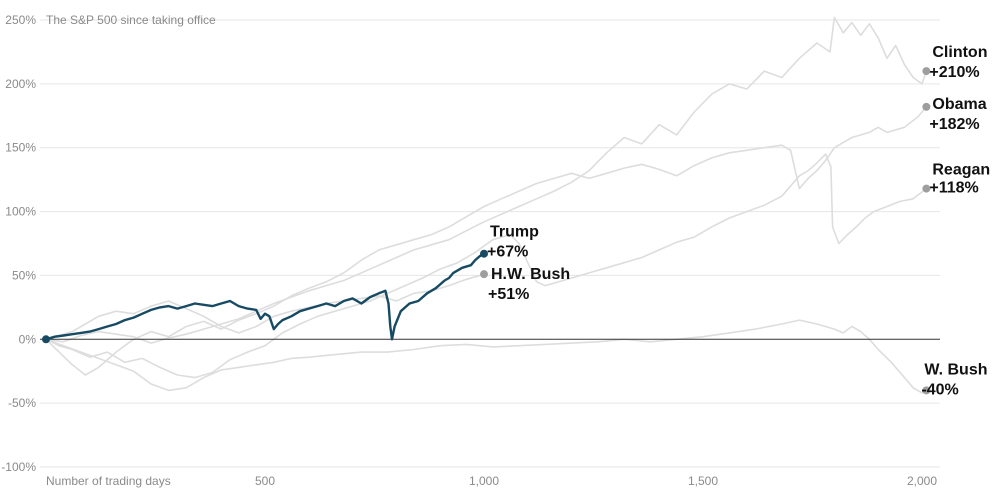 The height and width of the screenshot is (492, 1000). I want to click on end-dot-reagan, so click(926, 188).